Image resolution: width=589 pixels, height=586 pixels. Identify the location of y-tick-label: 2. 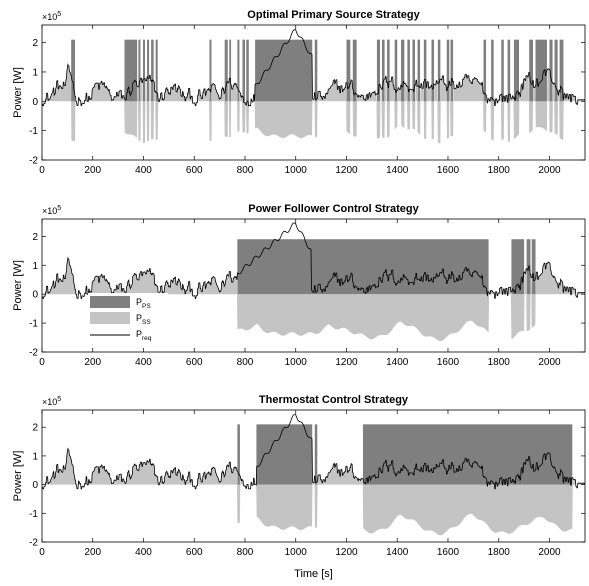
(35, 43).